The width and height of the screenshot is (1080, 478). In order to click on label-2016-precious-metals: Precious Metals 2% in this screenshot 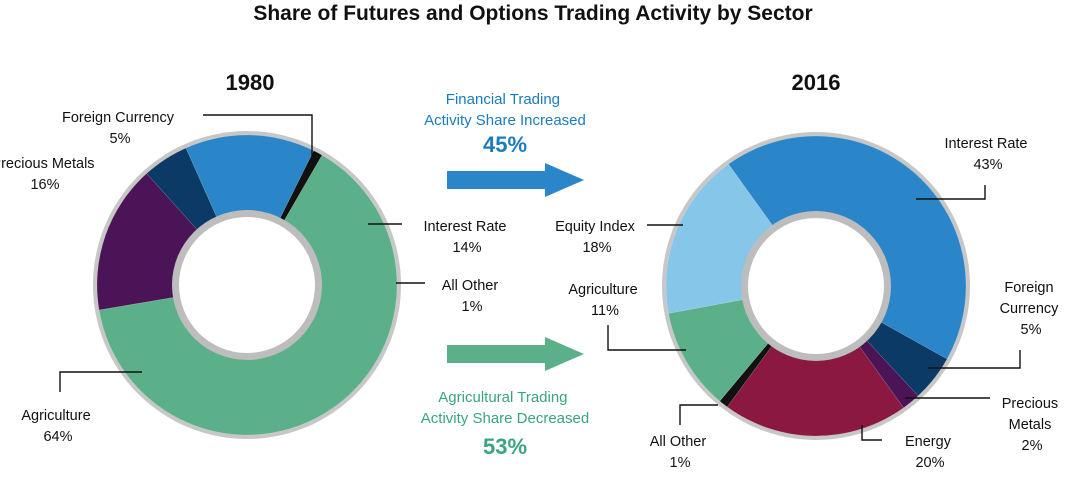, I will do `click(1032, 425)`.